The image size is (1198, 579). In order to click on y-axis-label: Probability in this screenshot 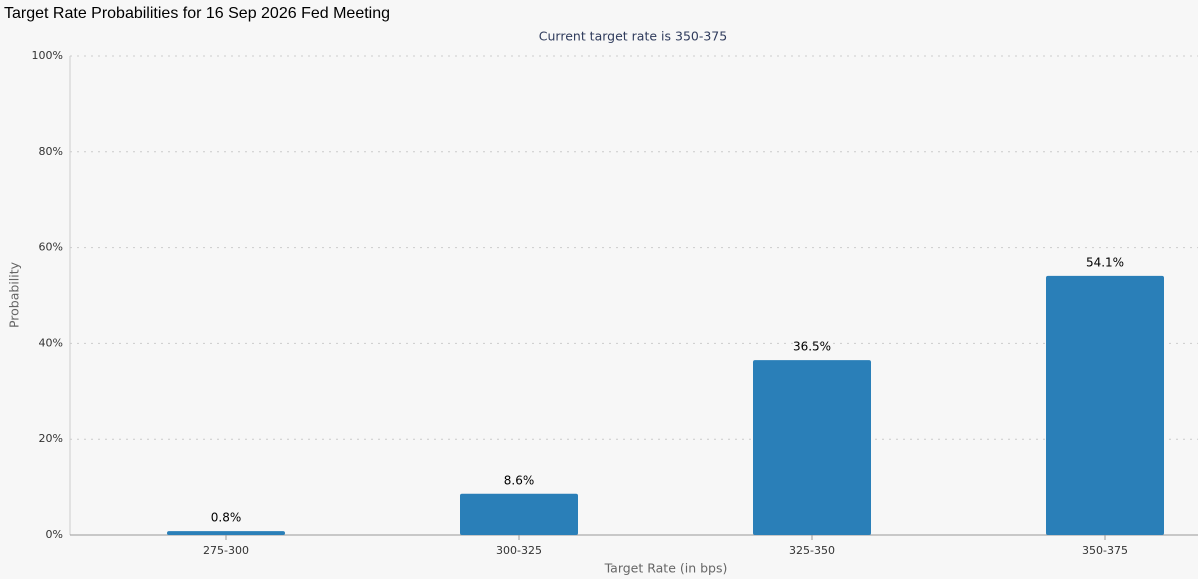, I will do `click(14, 294)`.